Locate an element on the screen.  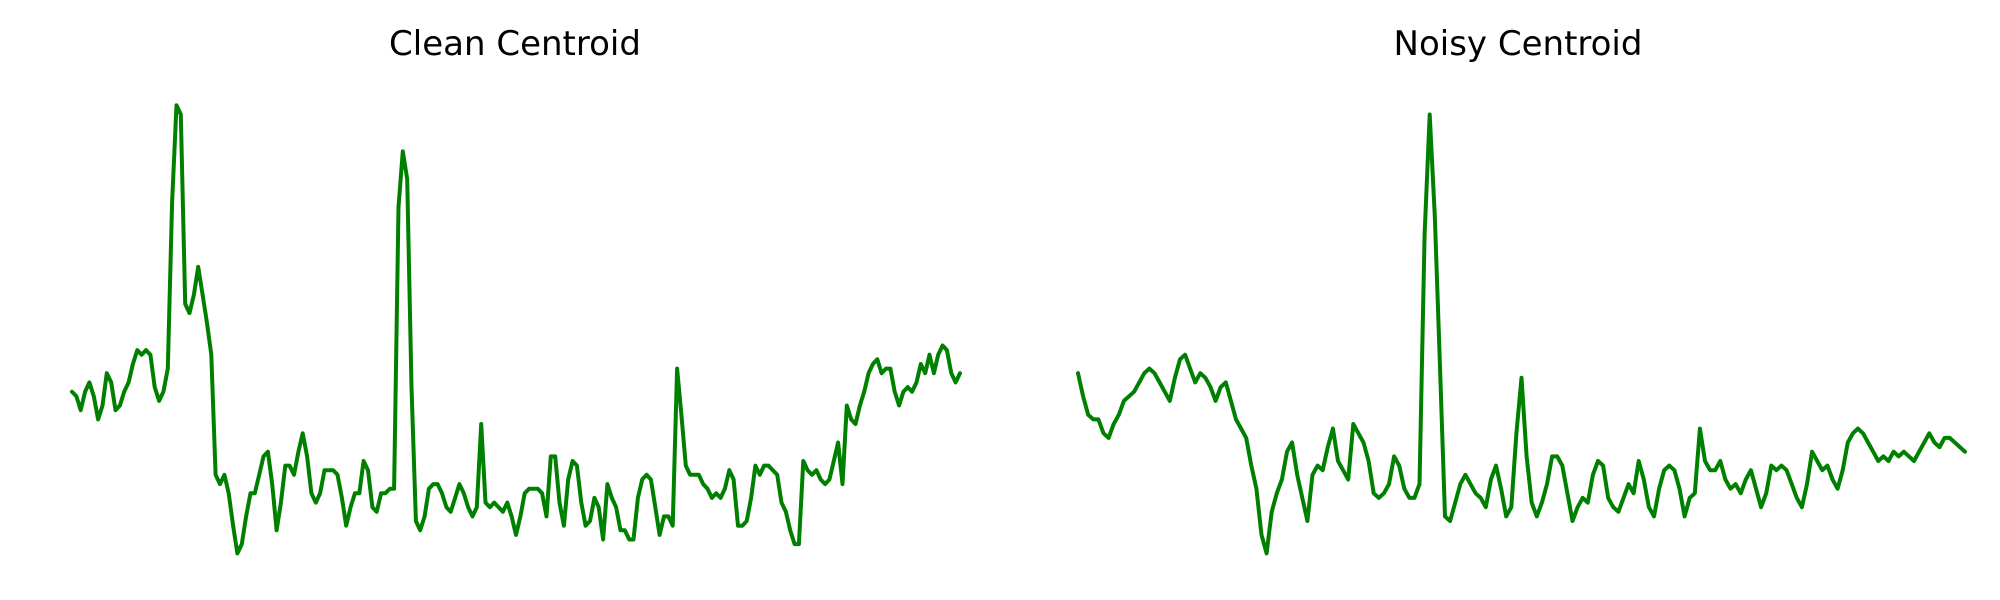
chart-title-clean-centroid: Clean Centroid is located at coordinates (515, 44).